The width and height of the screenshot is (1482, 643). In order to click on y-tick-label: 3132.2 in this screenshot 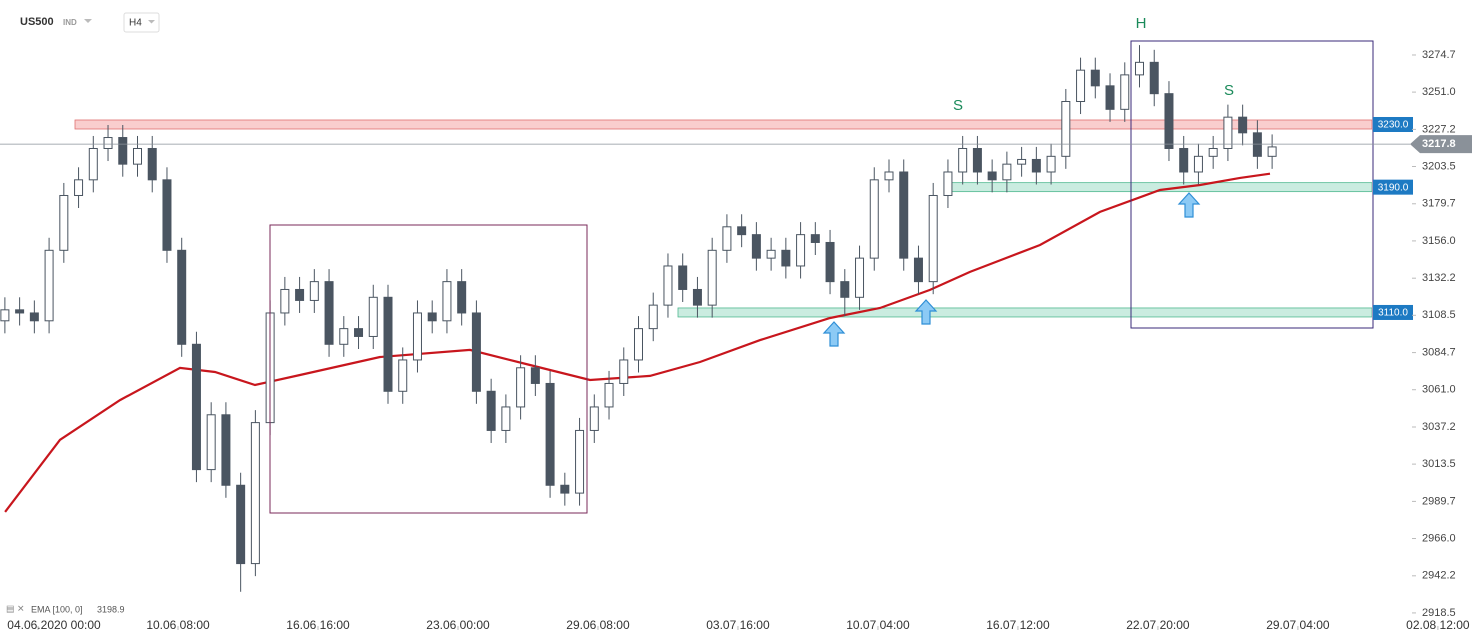, I will do `click(1439, 278)`.